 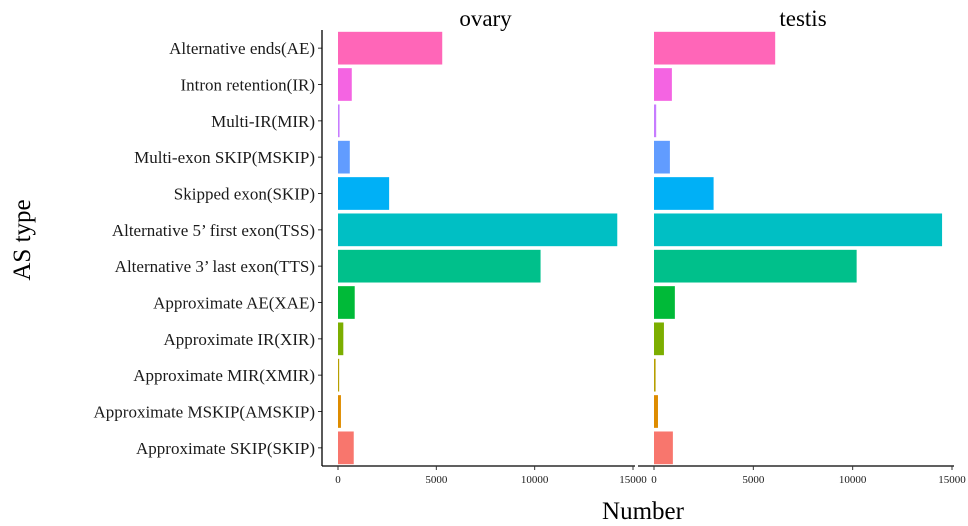 I want to click on y-tick-label: Alternative ends(AE), so click(x=242, y=48).